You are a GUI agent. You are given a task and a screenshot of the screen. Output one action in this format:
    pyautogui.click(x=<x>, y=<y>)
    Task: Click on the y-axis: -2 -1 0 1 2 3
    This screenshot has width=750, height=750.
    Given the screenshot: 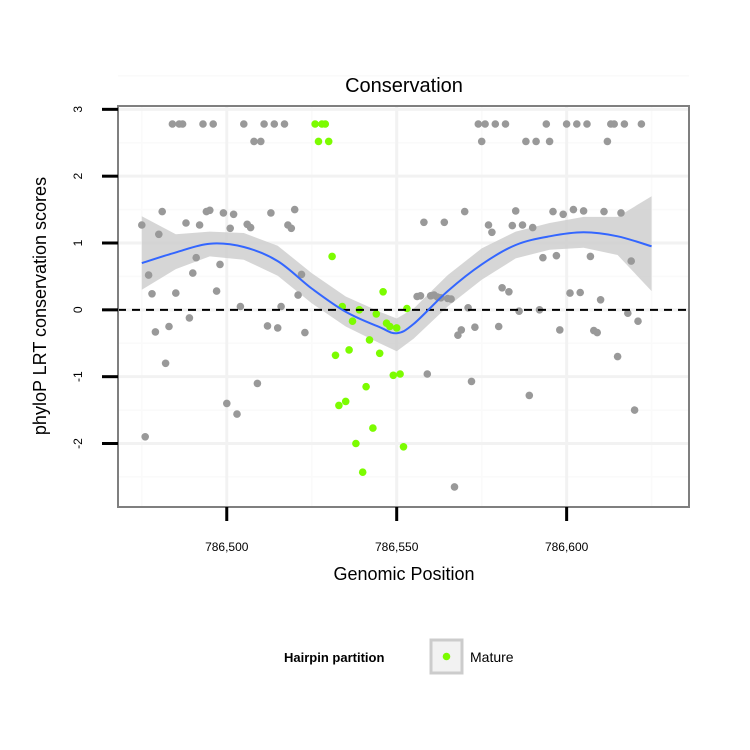 What is the action you would take?
    pyautogui.click(x=94, y=277)
    